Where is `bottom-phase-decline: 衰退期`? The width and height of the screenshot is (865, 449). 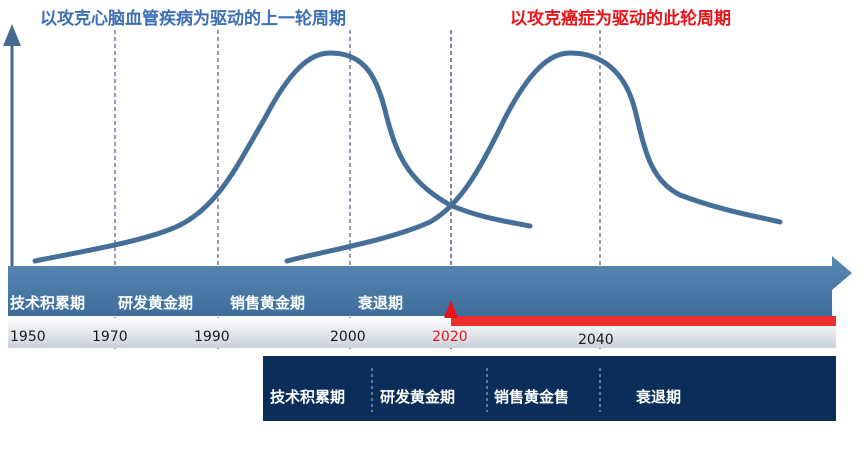 bottom-phase-decline: 衰退期 is located at coordinates (659, 397).